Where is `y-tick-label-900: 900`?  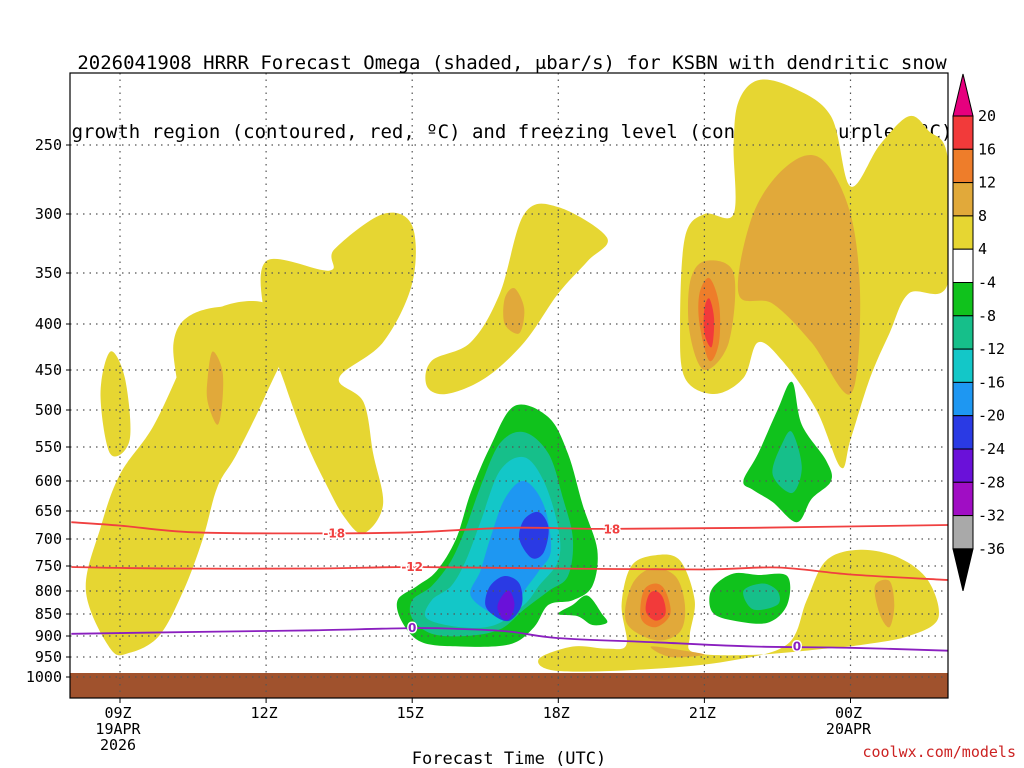
y-tick-label-900: 900 is located at coordinates (48, 636).